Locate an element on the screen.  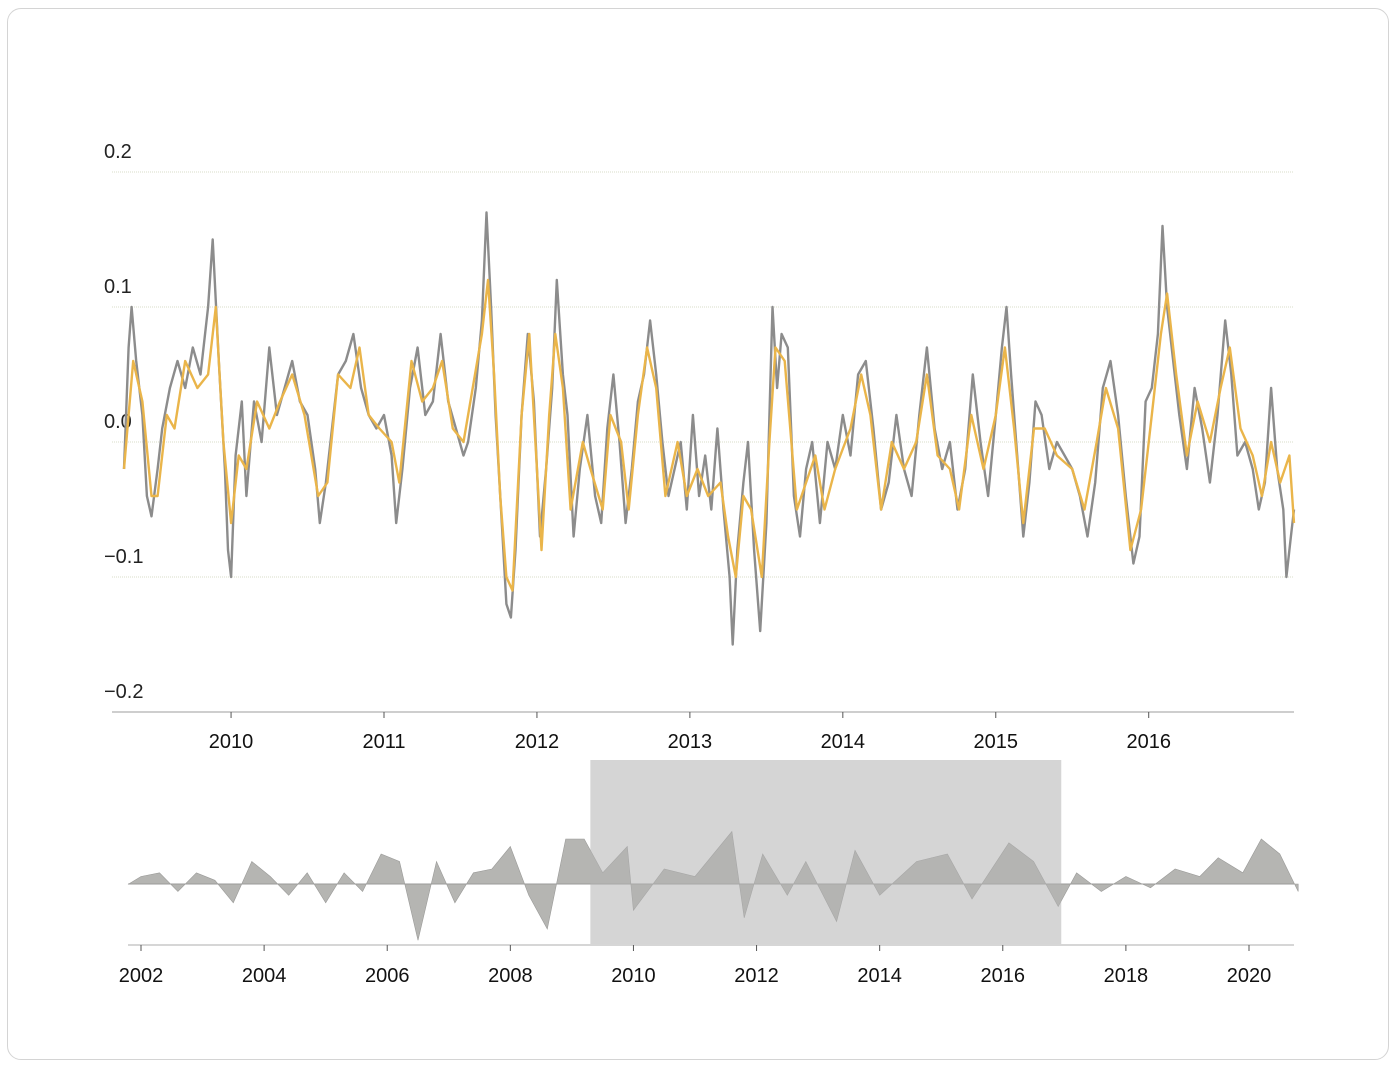
navigator-x-tick-label: 2016 is located at coordinates (1003, 976).